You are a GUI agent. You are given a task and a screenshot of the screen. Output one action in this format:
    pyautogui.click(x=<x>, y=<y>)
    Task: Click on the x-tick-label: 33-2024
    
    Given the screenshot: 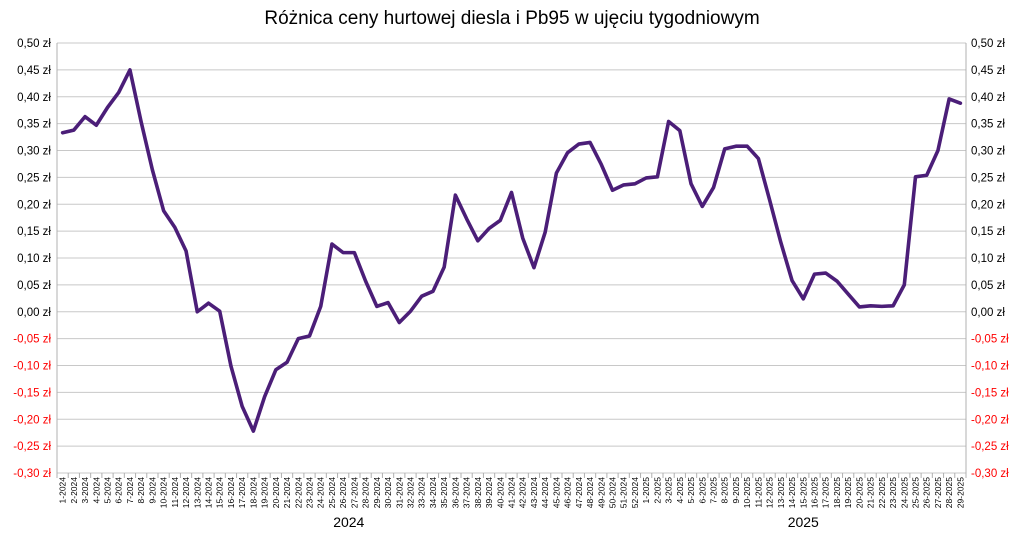 What is the action you would take?
    pyautogui.click(x=422, y=492)
    